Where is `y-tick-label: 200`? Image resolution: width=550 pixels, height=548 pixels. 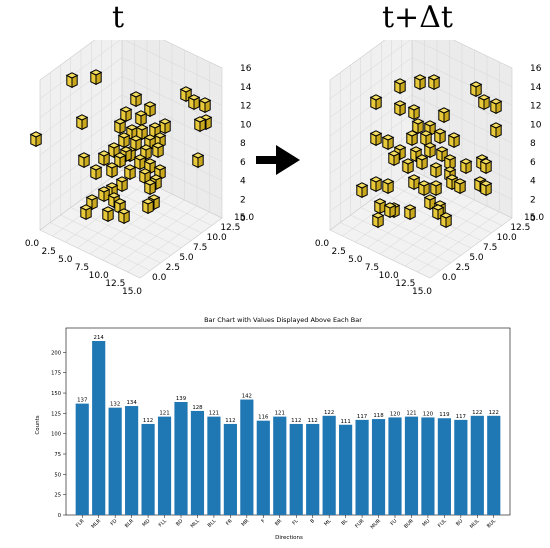 y-tick-label: 200 is located at coordinates (56, 353).